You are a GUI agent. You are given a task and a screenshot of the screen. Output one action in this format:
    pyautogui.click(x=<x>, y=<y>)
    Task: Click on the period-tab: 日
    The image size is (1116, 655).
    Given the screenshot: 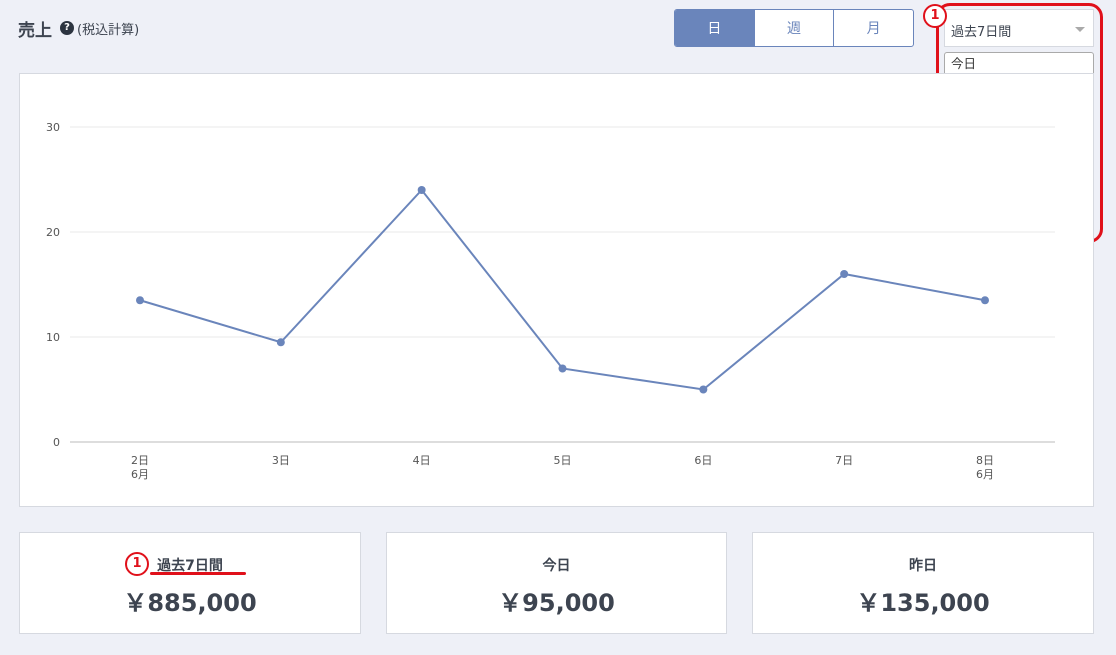 What is the action you would take?
    pyautogui.click(x=714, y=28)
    